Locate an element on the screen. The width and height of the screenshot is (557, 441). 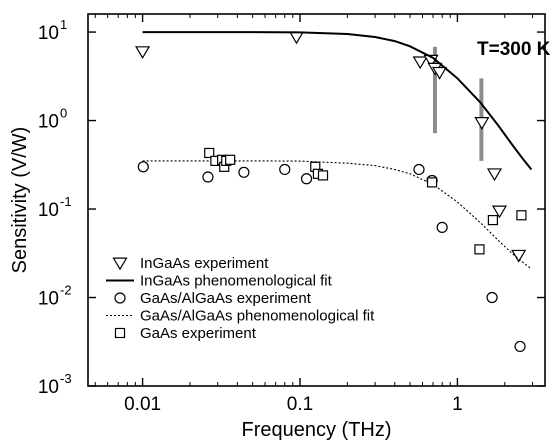
legend-item-0: InGaAs experiment is located at coordinates (190, 263).